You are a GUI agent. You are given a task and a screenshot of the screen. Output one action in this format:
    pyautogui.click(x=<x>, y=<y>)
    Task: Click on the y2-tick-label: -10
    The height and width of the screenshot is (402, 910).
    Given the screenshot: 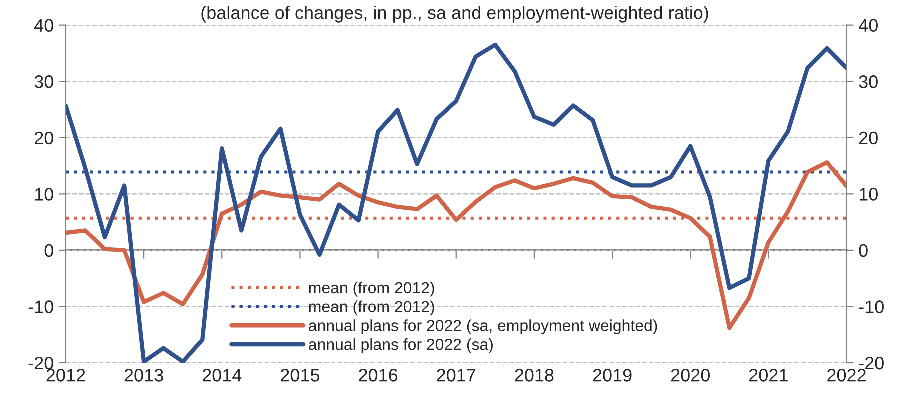 What is the action you would take?
    pyautogui.click(x=871, y=307)
    